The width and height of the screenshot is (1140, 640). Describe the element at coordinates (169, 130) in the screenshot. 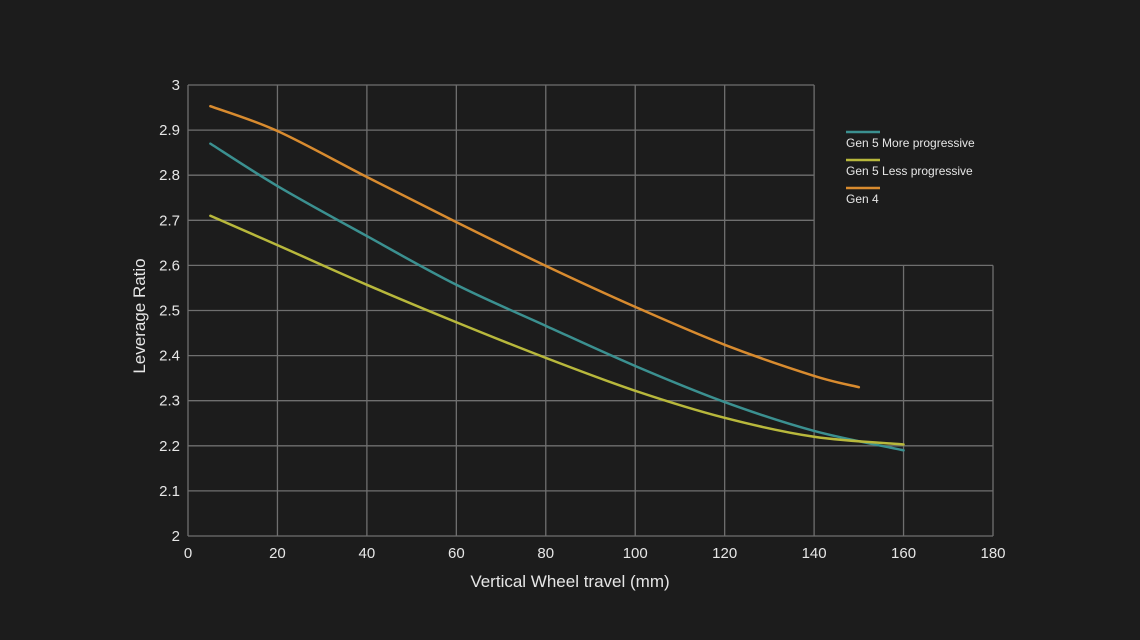

I see `y-tick-label: 2.9` at that location.